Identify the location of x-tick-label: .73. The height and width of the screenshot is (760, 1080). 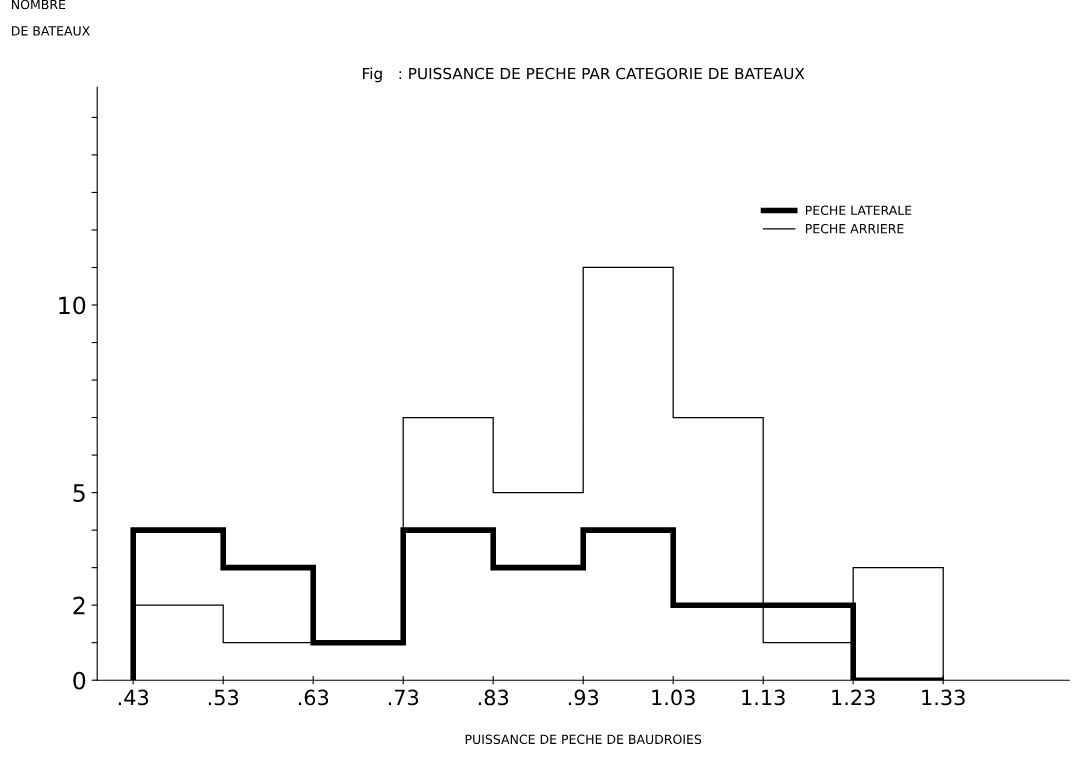
(403, 697).